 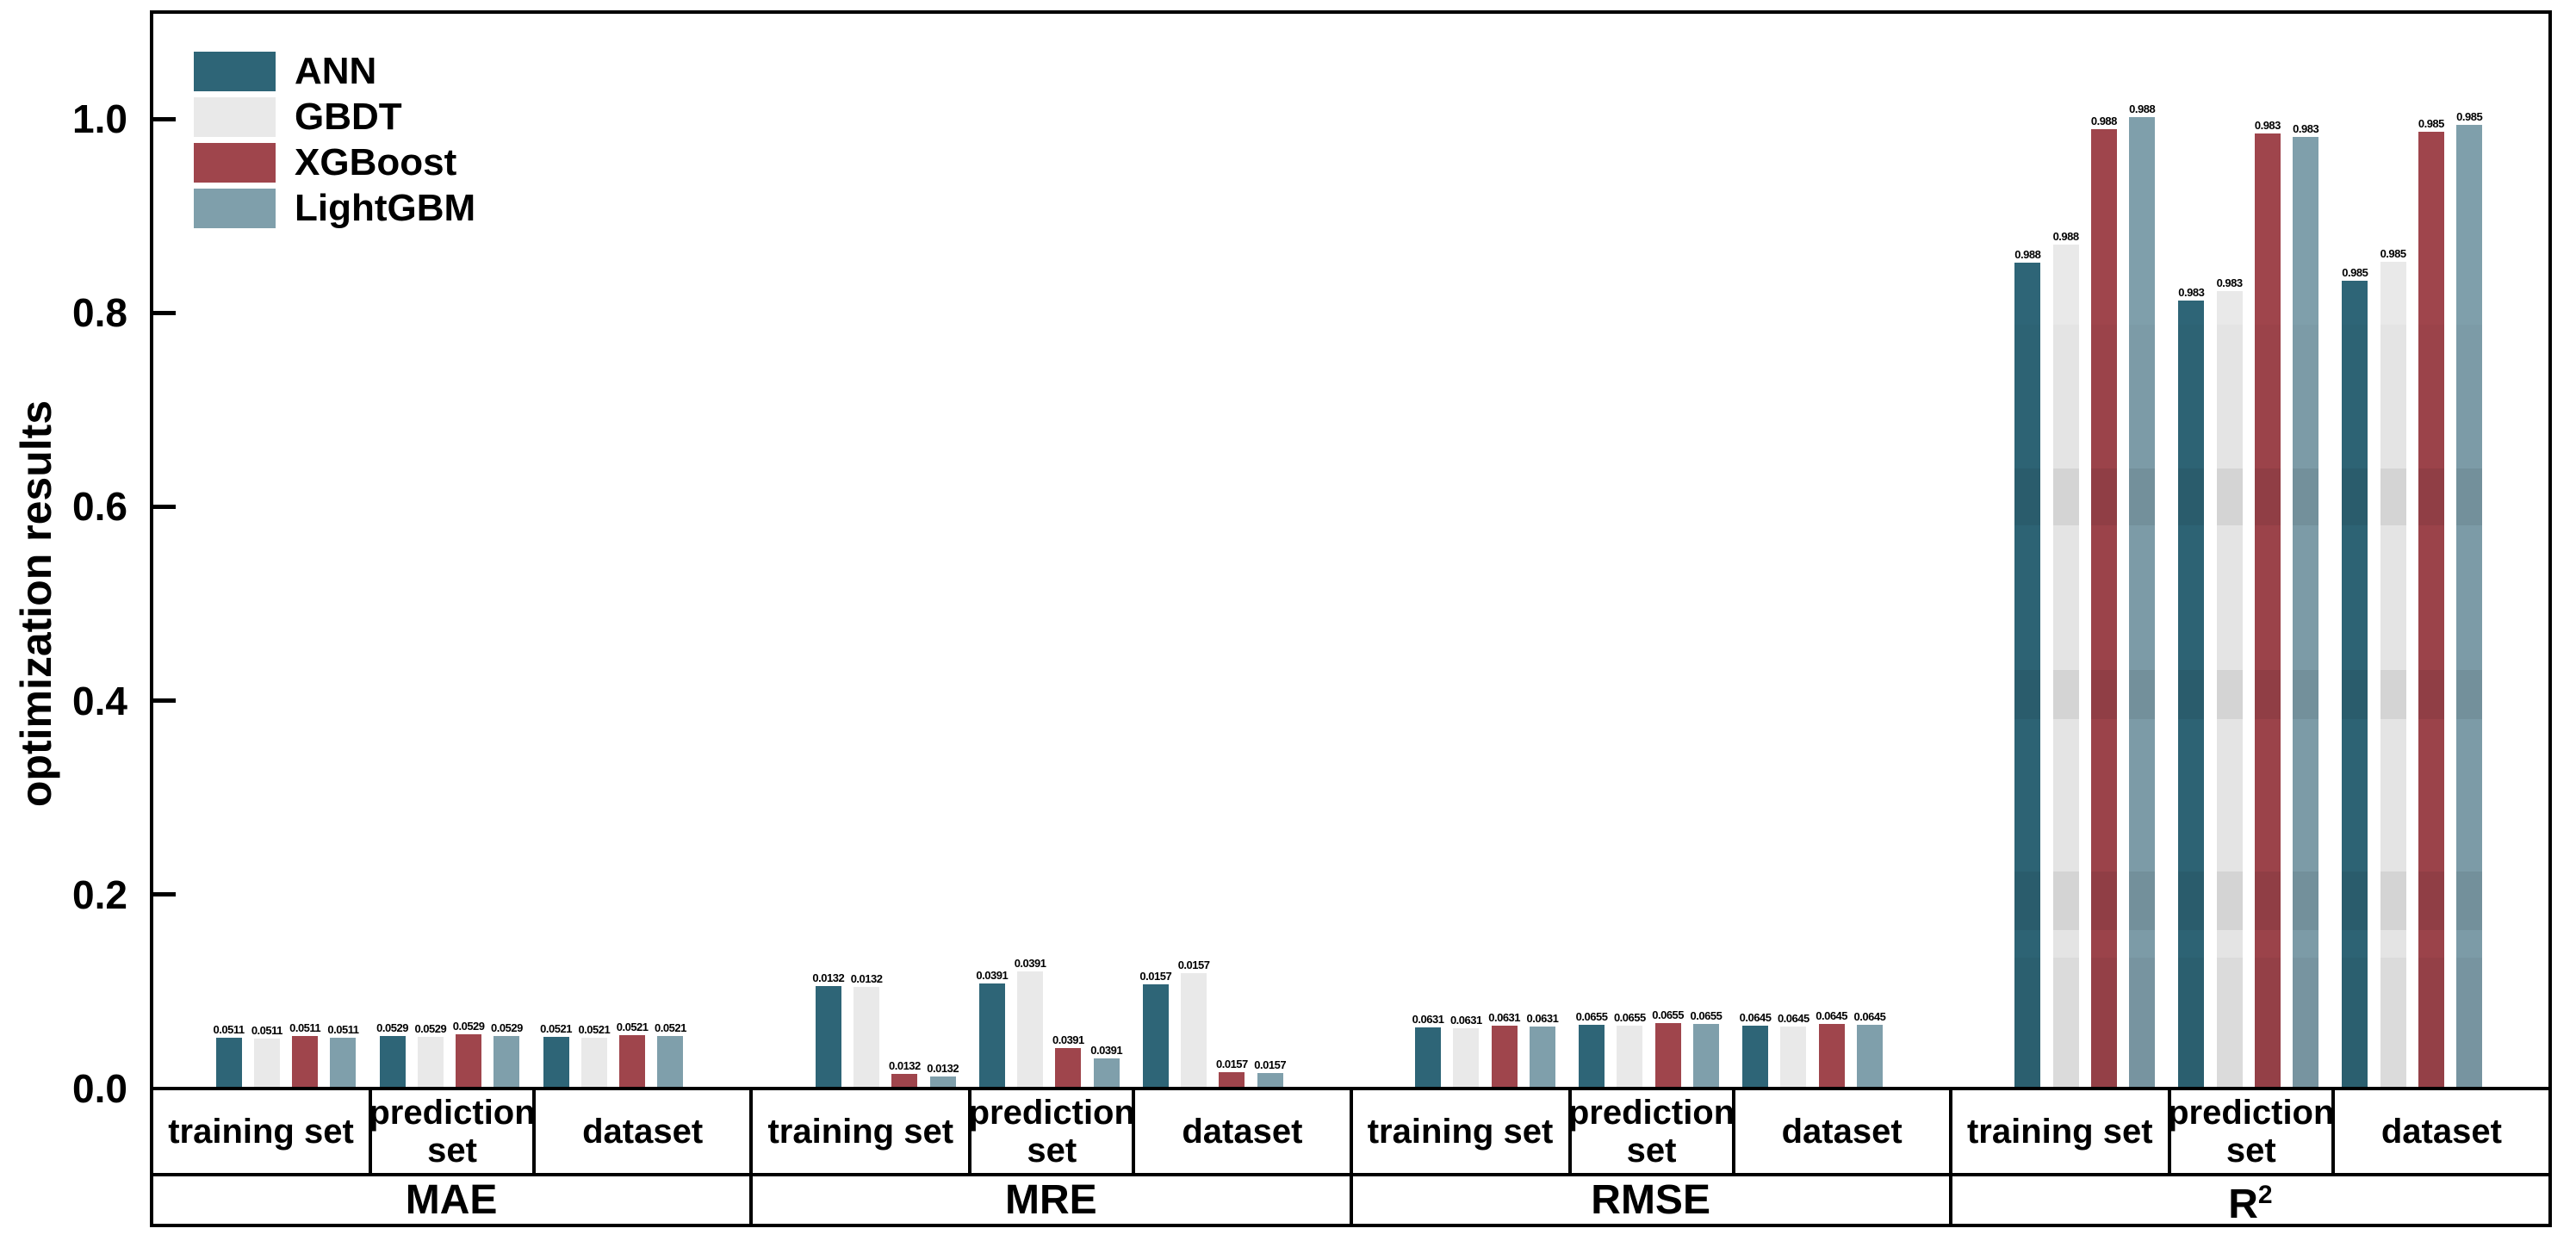 I want to click on set-label: prediction set, so click(x=2251, y=1131).